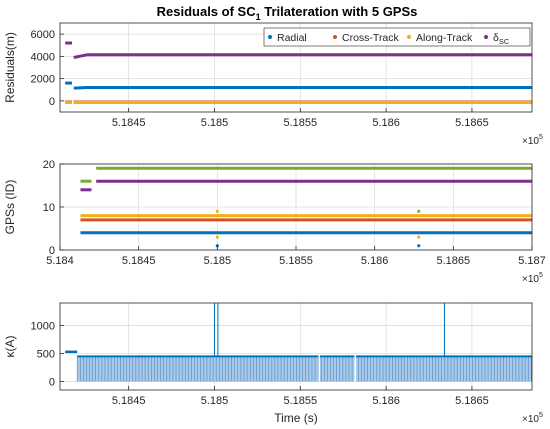  I want to click on legend-name: Radial, so click(292, 38).